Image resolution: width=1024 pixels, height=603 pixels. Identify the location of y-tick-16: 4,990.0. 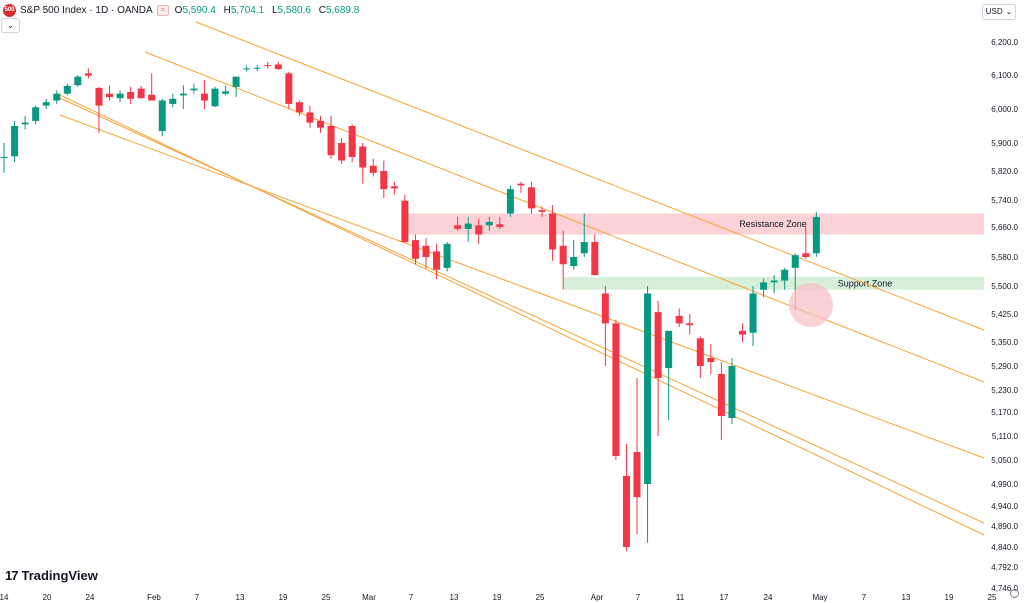
(1004, 484).